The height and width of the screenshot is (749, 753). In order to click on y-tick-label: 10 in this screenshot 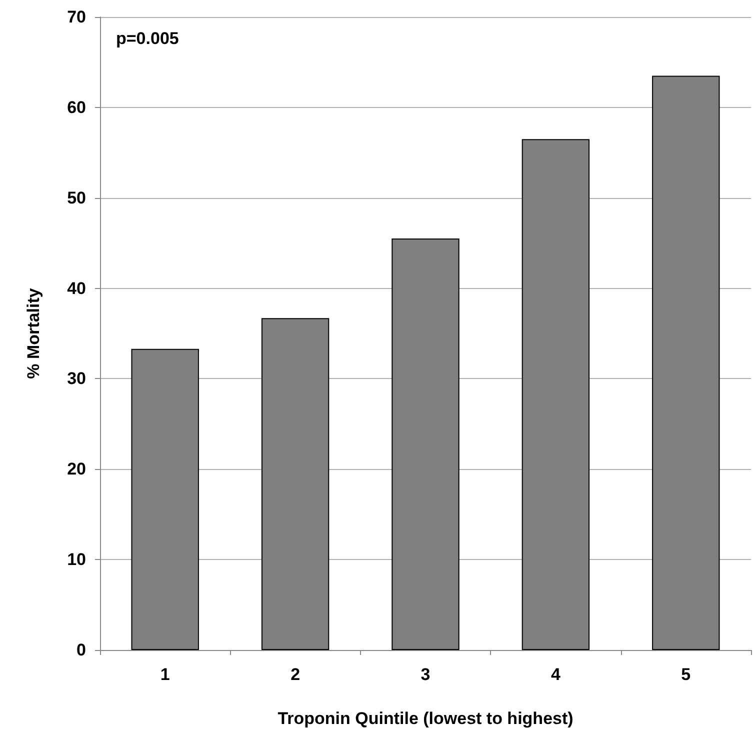, I will do `click(76, 560)`.